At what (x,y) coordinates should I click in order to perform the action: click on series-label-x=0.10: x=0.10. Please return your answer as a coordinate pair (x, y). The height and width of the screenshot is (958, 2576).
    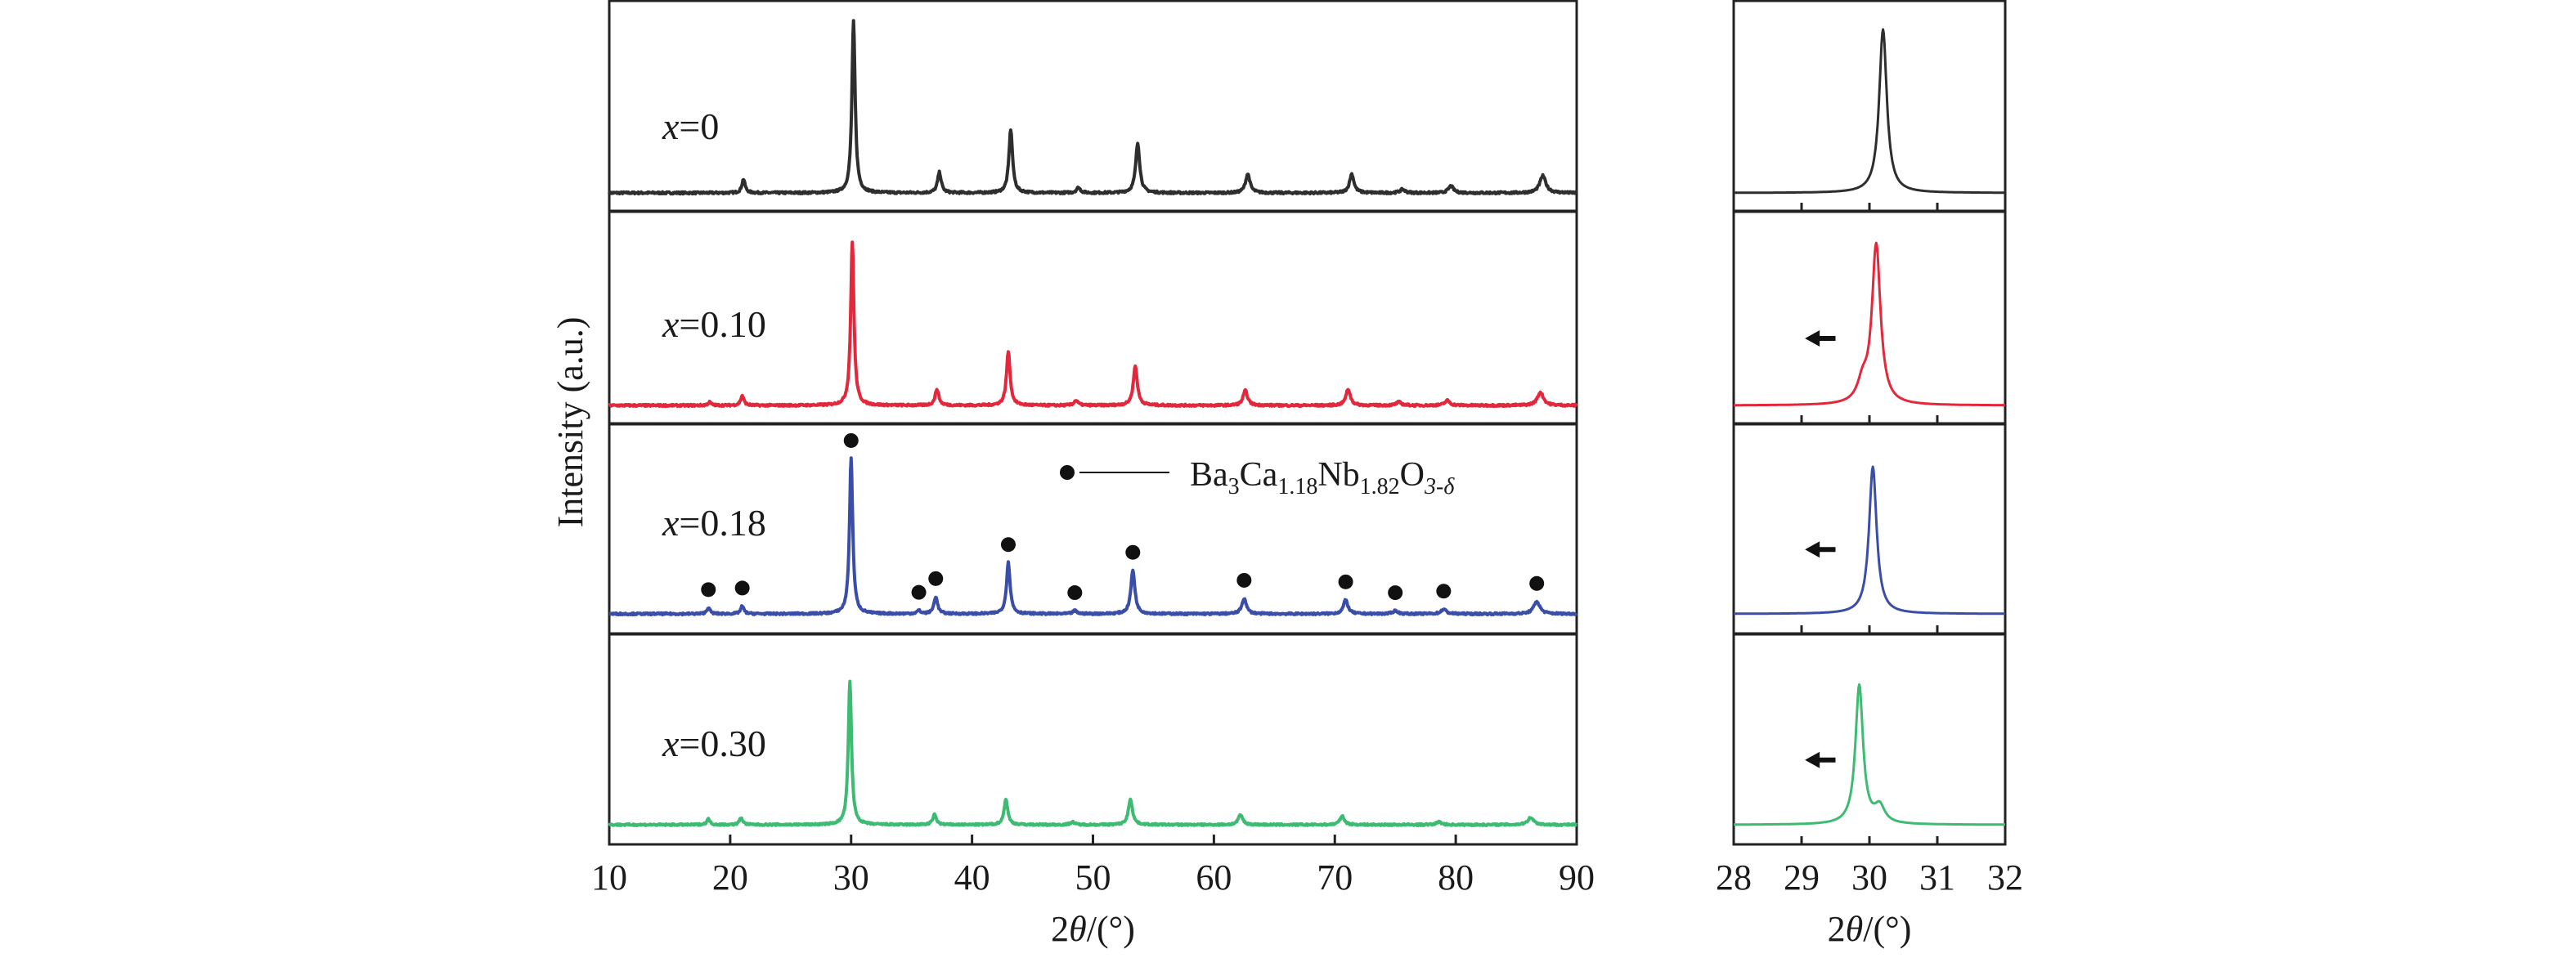
    Looking at the image, I should click on (714, 324).